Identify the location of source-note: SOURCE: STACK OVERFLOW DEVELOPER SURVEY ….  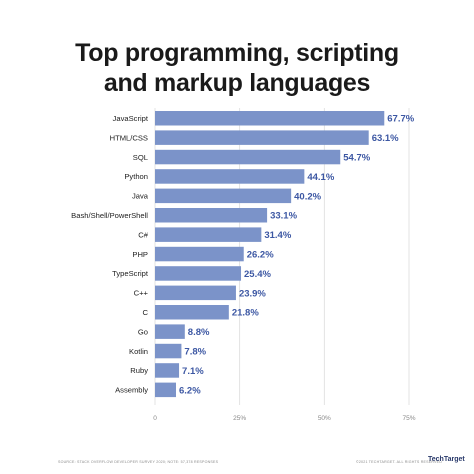
(138, 462).